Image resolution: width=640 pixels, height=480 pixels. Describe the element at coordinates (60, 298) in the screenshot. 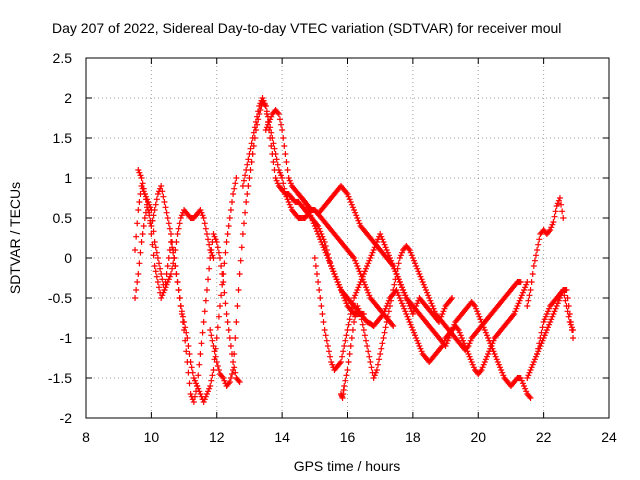

I see `y-tick-label: -0.5` at that location.